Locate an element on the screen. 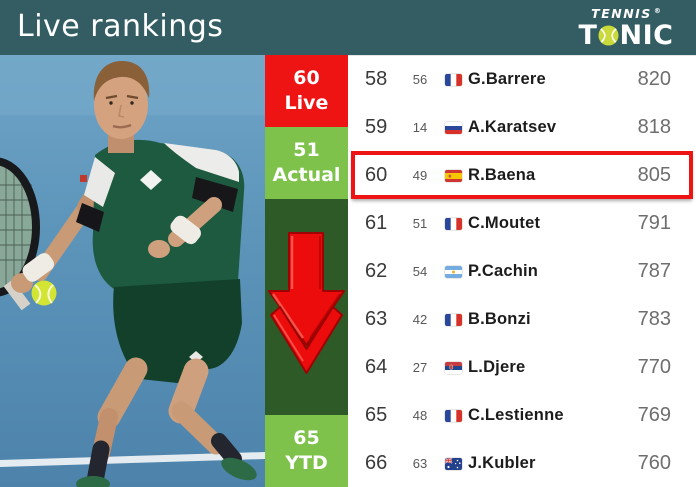 This screenshot has height=487, width=696. points: 787 is located at coordinates (654, 271).